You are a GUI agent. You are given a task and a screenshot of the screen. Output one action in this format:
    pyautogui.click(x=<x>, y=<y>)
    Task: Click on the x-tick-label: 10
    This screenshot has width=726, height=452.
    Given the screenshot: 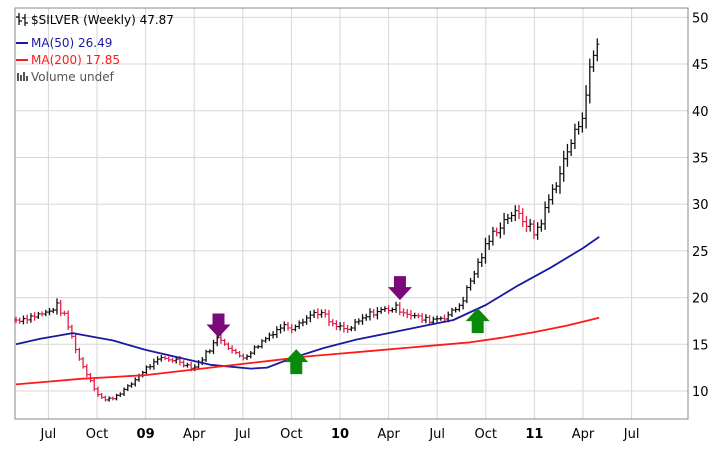 What is the action you would take?
    pyautogui.click(x=340, y=434)
    